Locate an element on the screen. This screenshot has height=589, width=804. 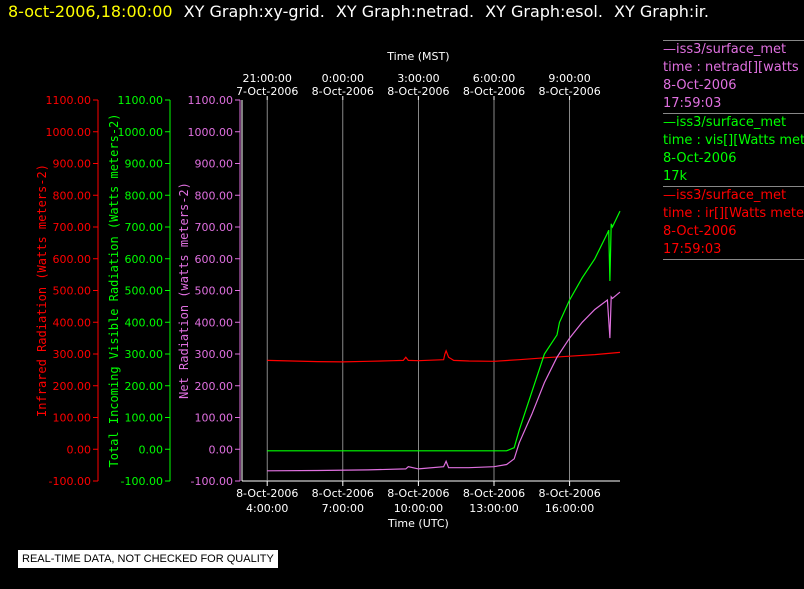
tick-label-utc-time: 16:00:00 is located at coordinates (569, 508).